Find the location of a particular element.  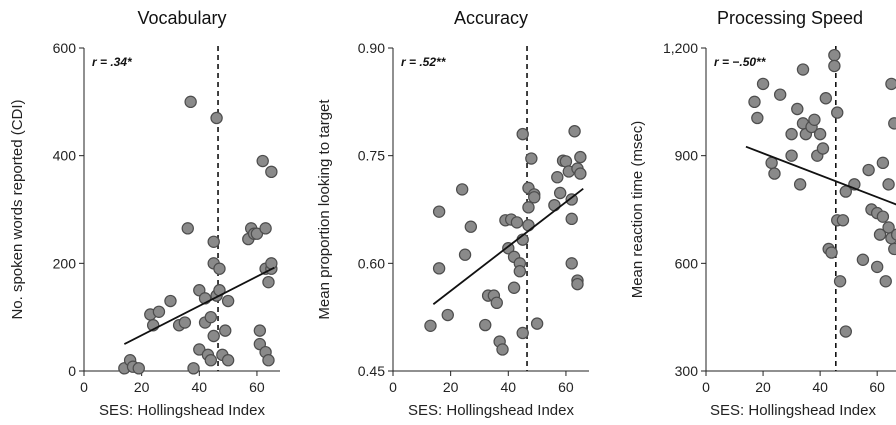

y-tick-label: 0 is located at coordinates (72, 371).